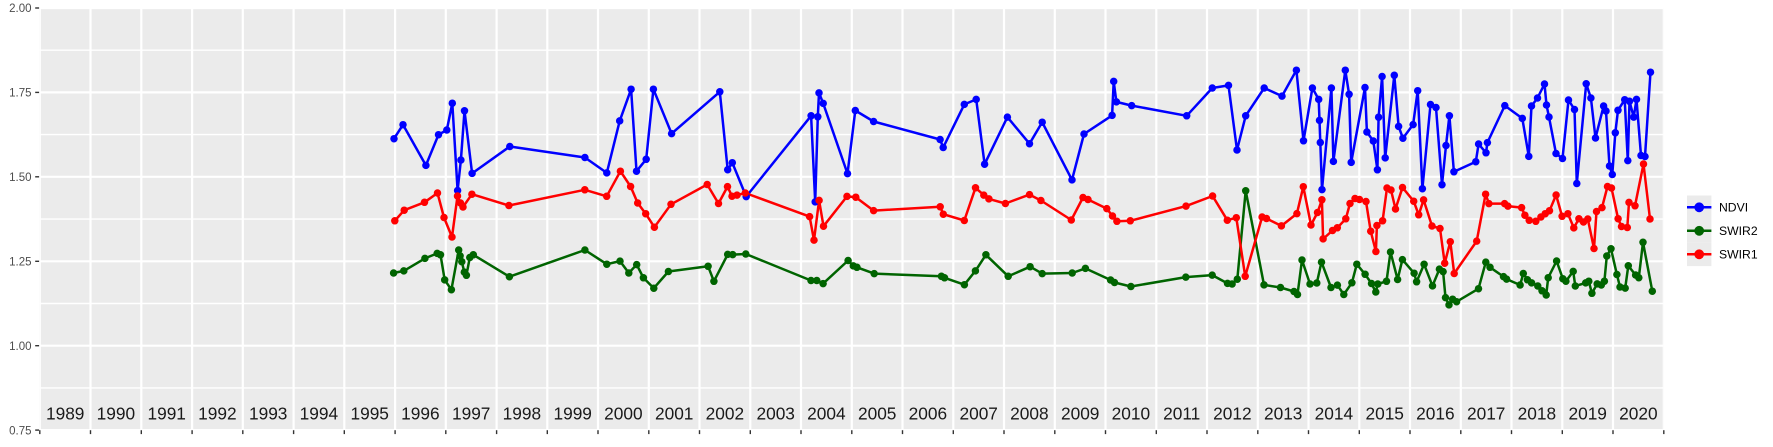  What do you see at coordinates (166, 413) in the screenshot?
I see `svg-text: 1991` at bounding box center [166, 413].